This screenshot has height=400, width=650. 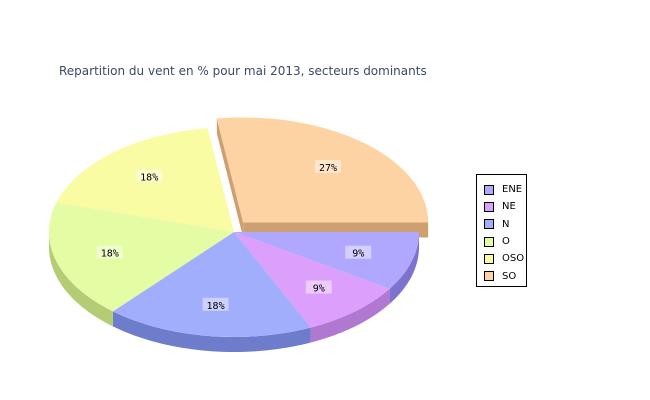 I want to click on slice-side-o, so click(x=81, y=279).